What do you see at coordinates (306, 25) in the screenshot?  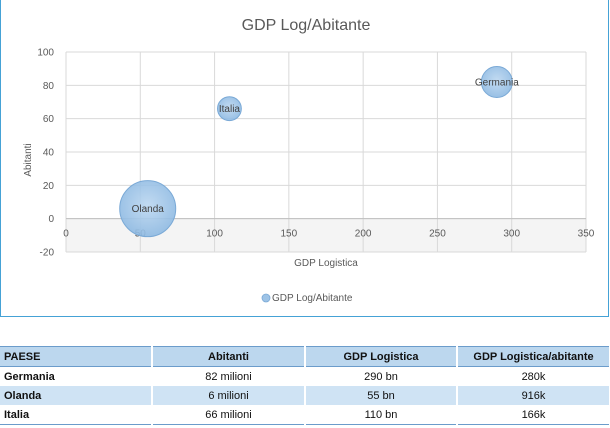 I see `chart-title: GDP Log/Abitante` at bounding box center [306, 25].